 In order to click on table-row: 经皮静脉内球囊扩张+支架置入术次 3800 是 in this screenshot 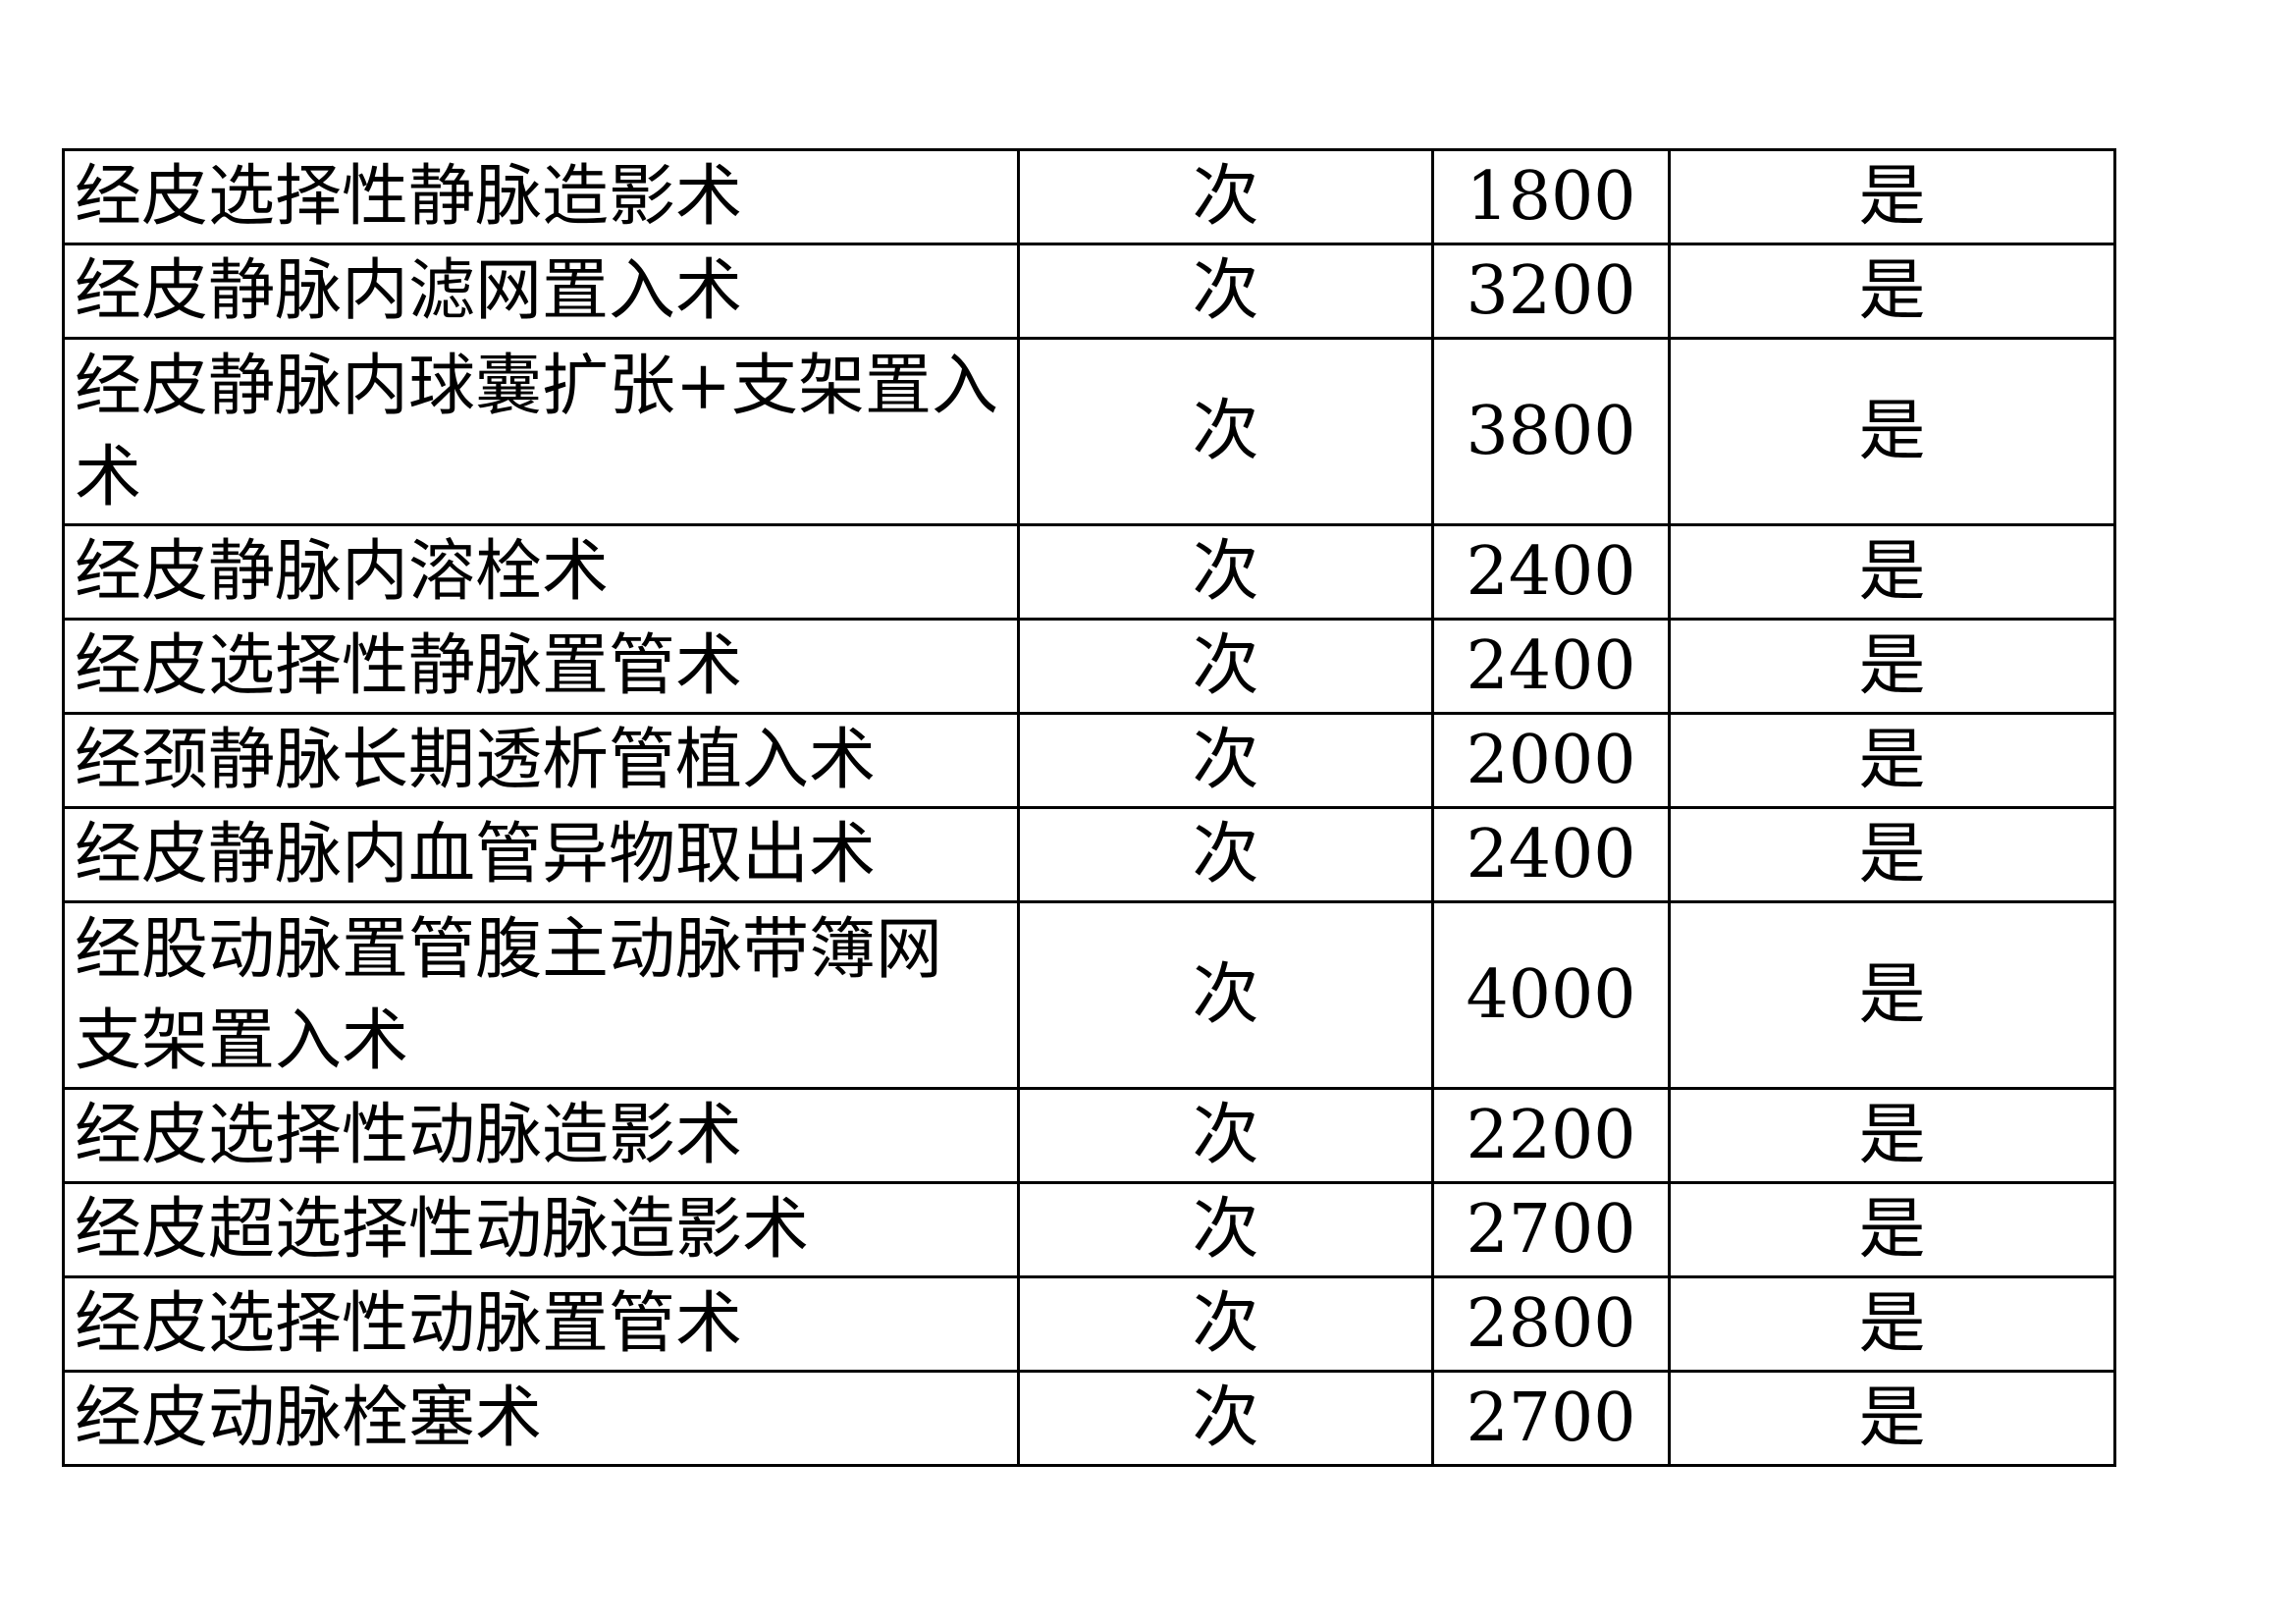, I will do `click(1089, 431)`.